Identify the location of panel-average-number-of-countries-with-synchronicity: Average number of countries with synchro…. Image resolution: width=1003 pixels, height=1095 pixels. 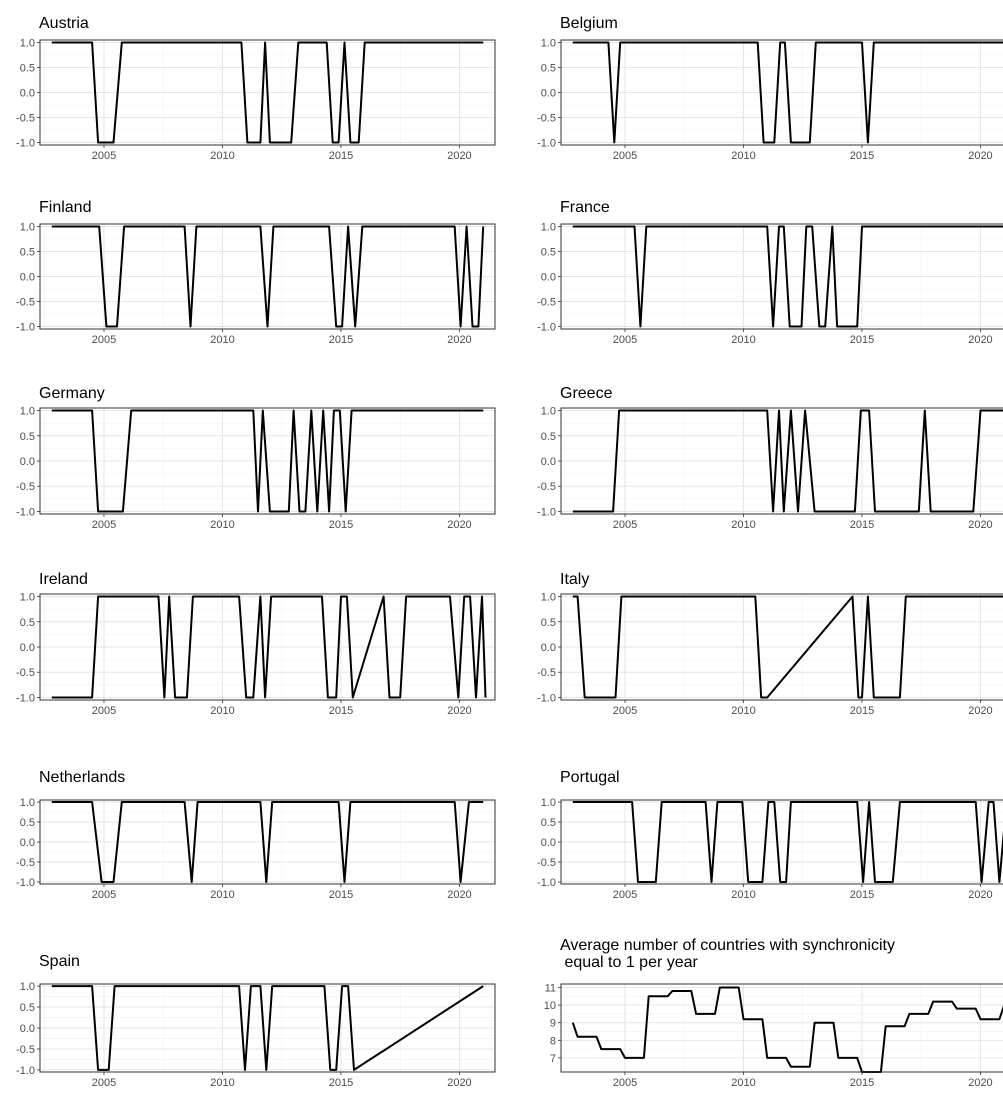
(773, 1013).